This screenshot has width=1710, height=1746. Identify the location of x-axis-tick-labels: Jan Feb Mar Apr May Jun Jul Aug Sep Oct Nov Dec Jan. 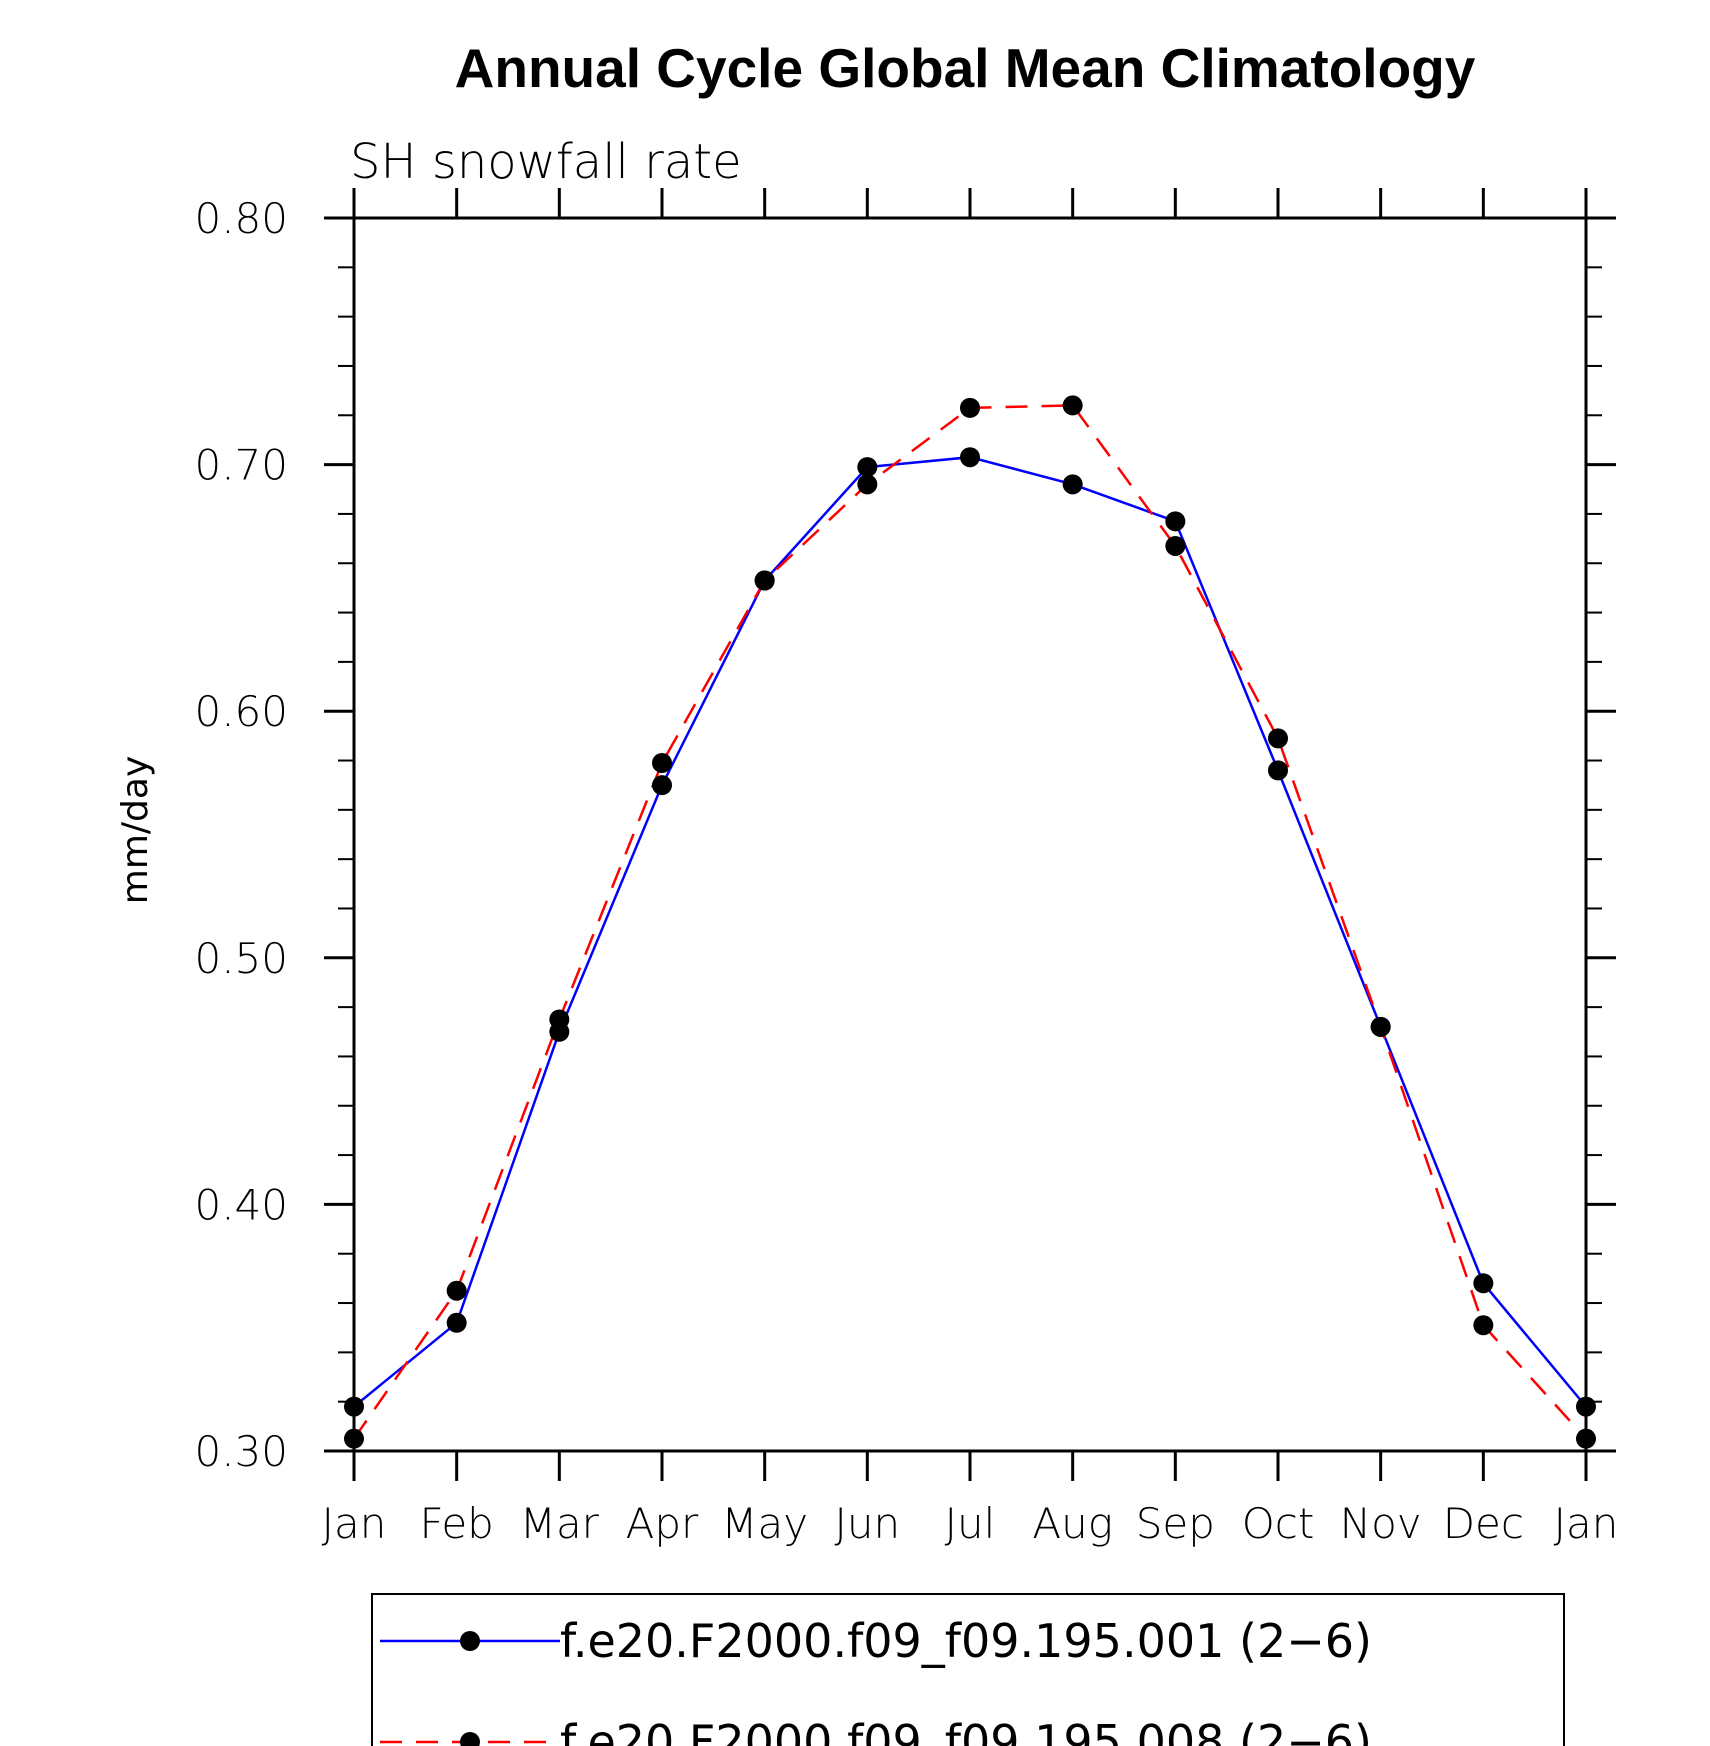
(970, 1523).